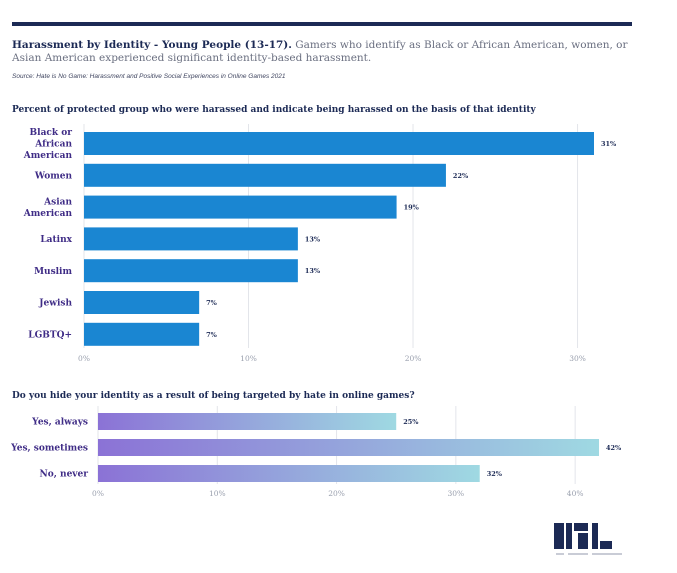 The height and width of the screenshot is (573, 677). I want to click on category-label: Black or African American, so click(48, 144).